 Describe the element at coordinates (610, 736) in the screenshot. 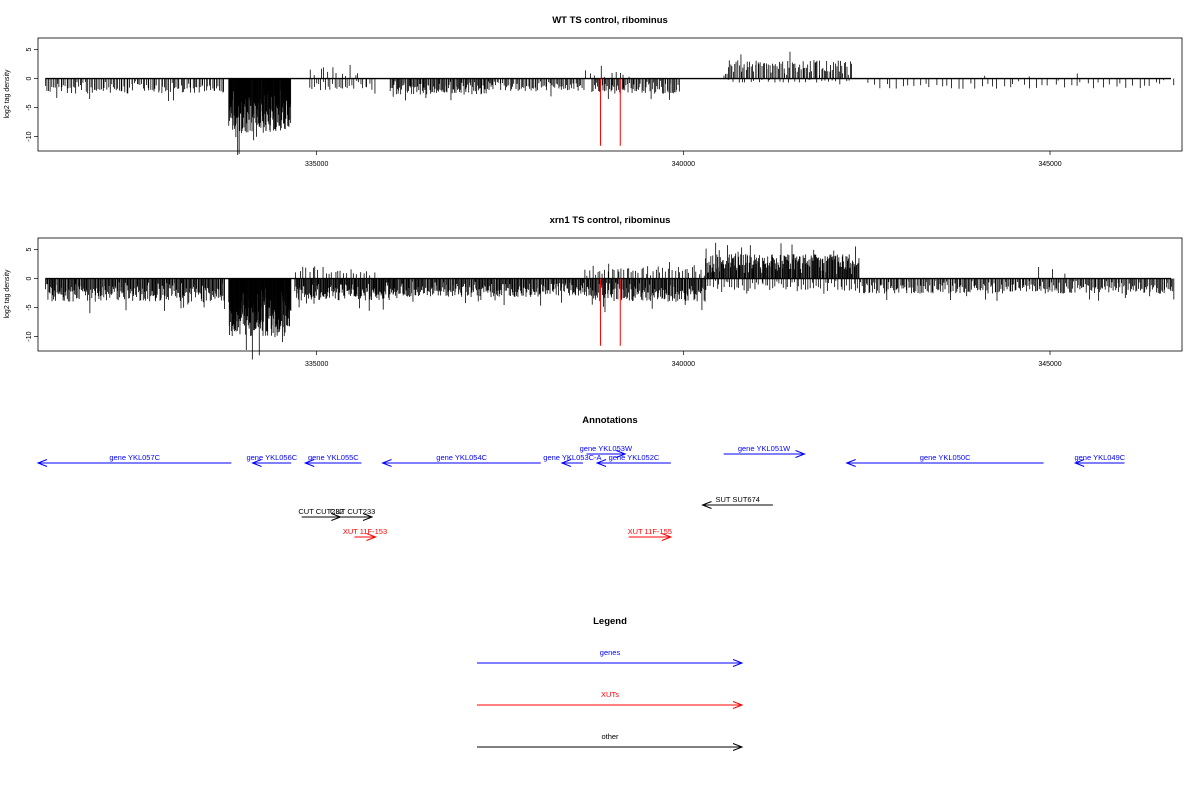

I see `legend-label: other` at that location.